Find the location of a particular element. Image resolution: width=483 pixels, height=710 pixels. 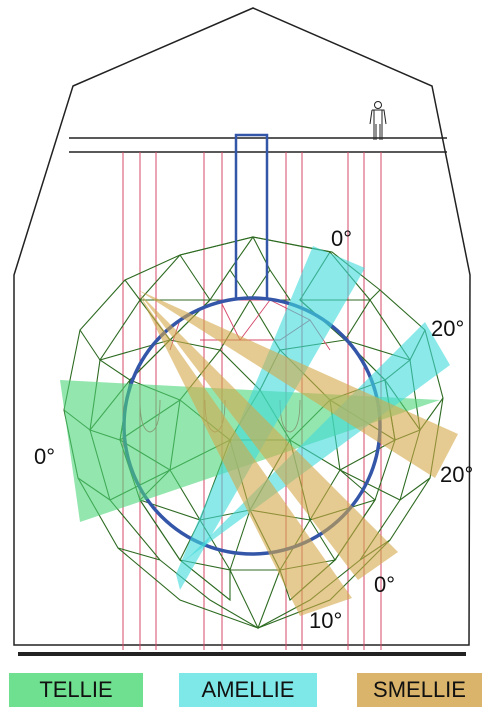

tellie-angle-0-label: 0° is located at coordinates (44, 456).